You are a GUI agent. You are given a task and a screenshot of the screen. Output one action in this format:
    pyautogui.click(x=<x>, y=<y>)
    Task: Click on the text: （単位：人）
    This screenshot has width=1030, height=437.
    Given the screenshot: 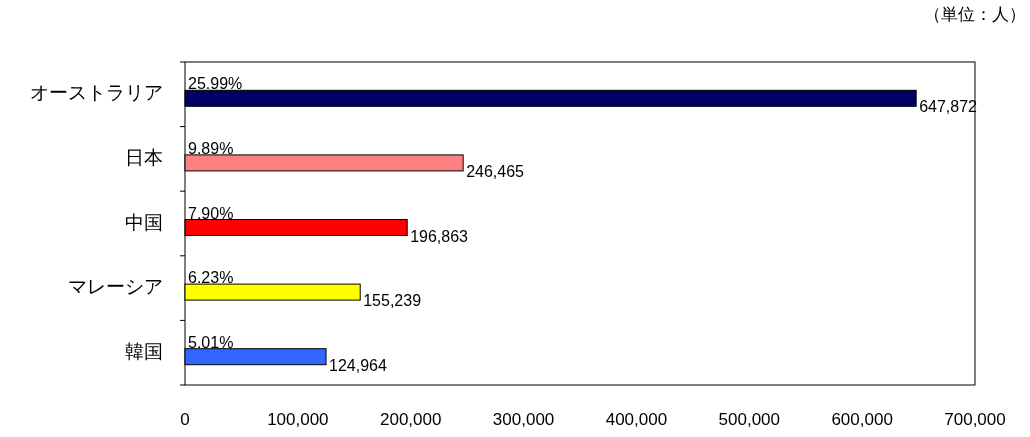 What is the action you would take?
    pyautogui.click(x=975, y=14)
    